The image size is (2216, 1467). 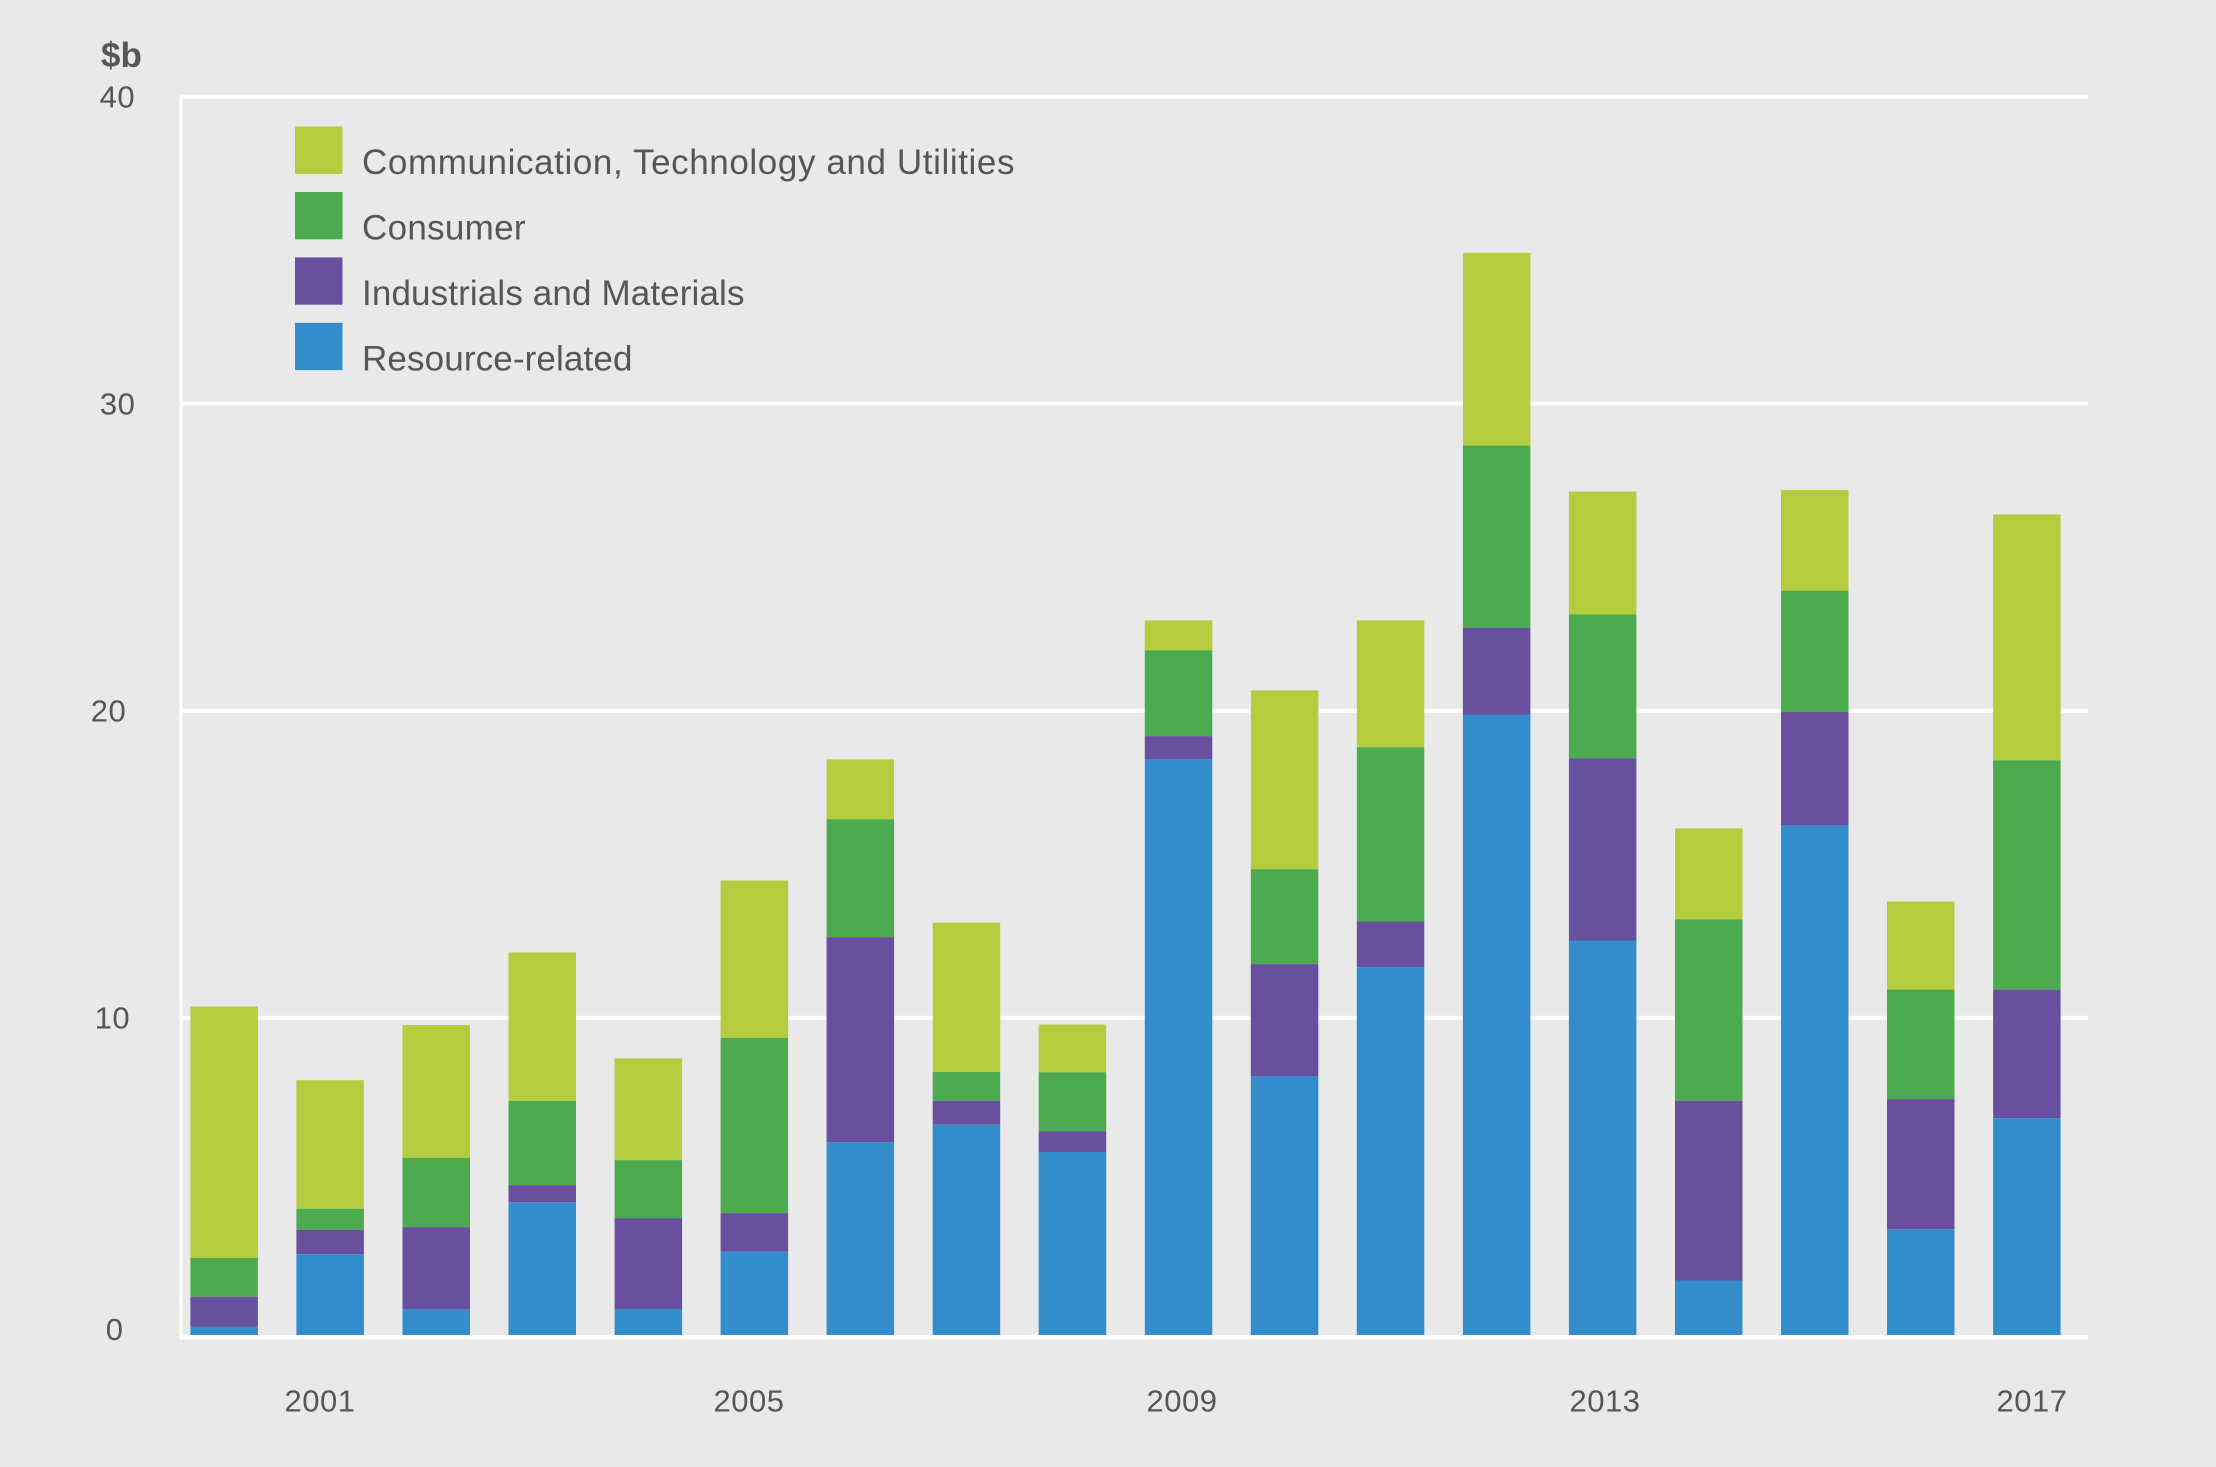 I want to click on svg-text: 40, so click(x=117, y=96).